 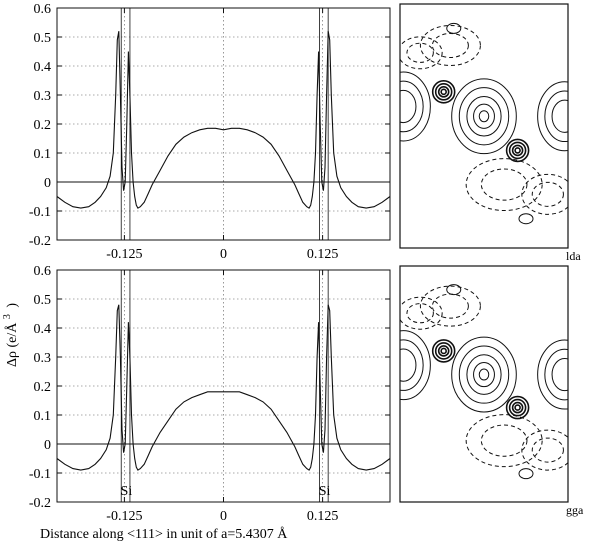 What do you see at coordinates (573, 256) in the screenshot?
I see `contour-label: lda` at bounding box center [573, 256].